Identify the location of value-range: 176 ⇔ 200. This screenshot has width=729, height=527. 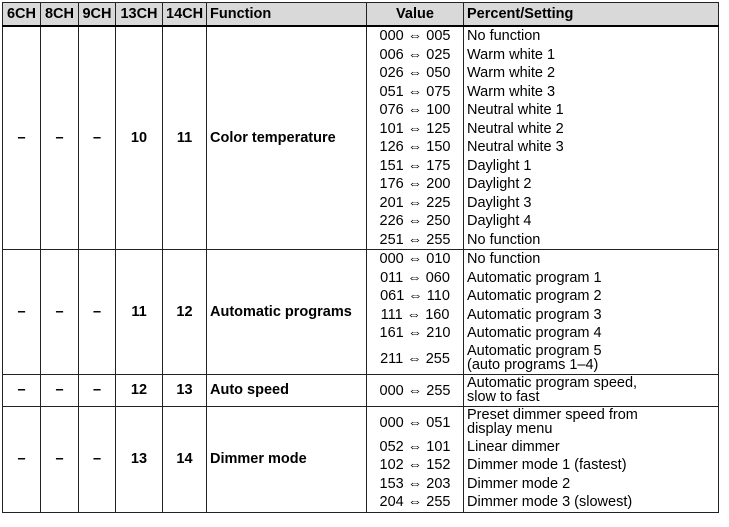
(415, 184).